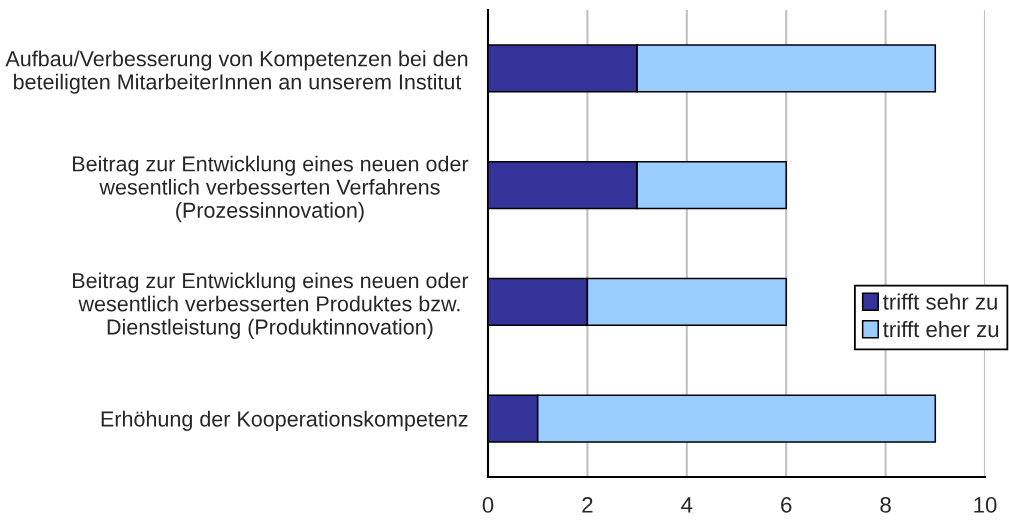 This screenshot has height=527, width=1009. Describe the element at coordinates (786, 505) in the screenshot. I see `x-tick-label: 6` at that location.